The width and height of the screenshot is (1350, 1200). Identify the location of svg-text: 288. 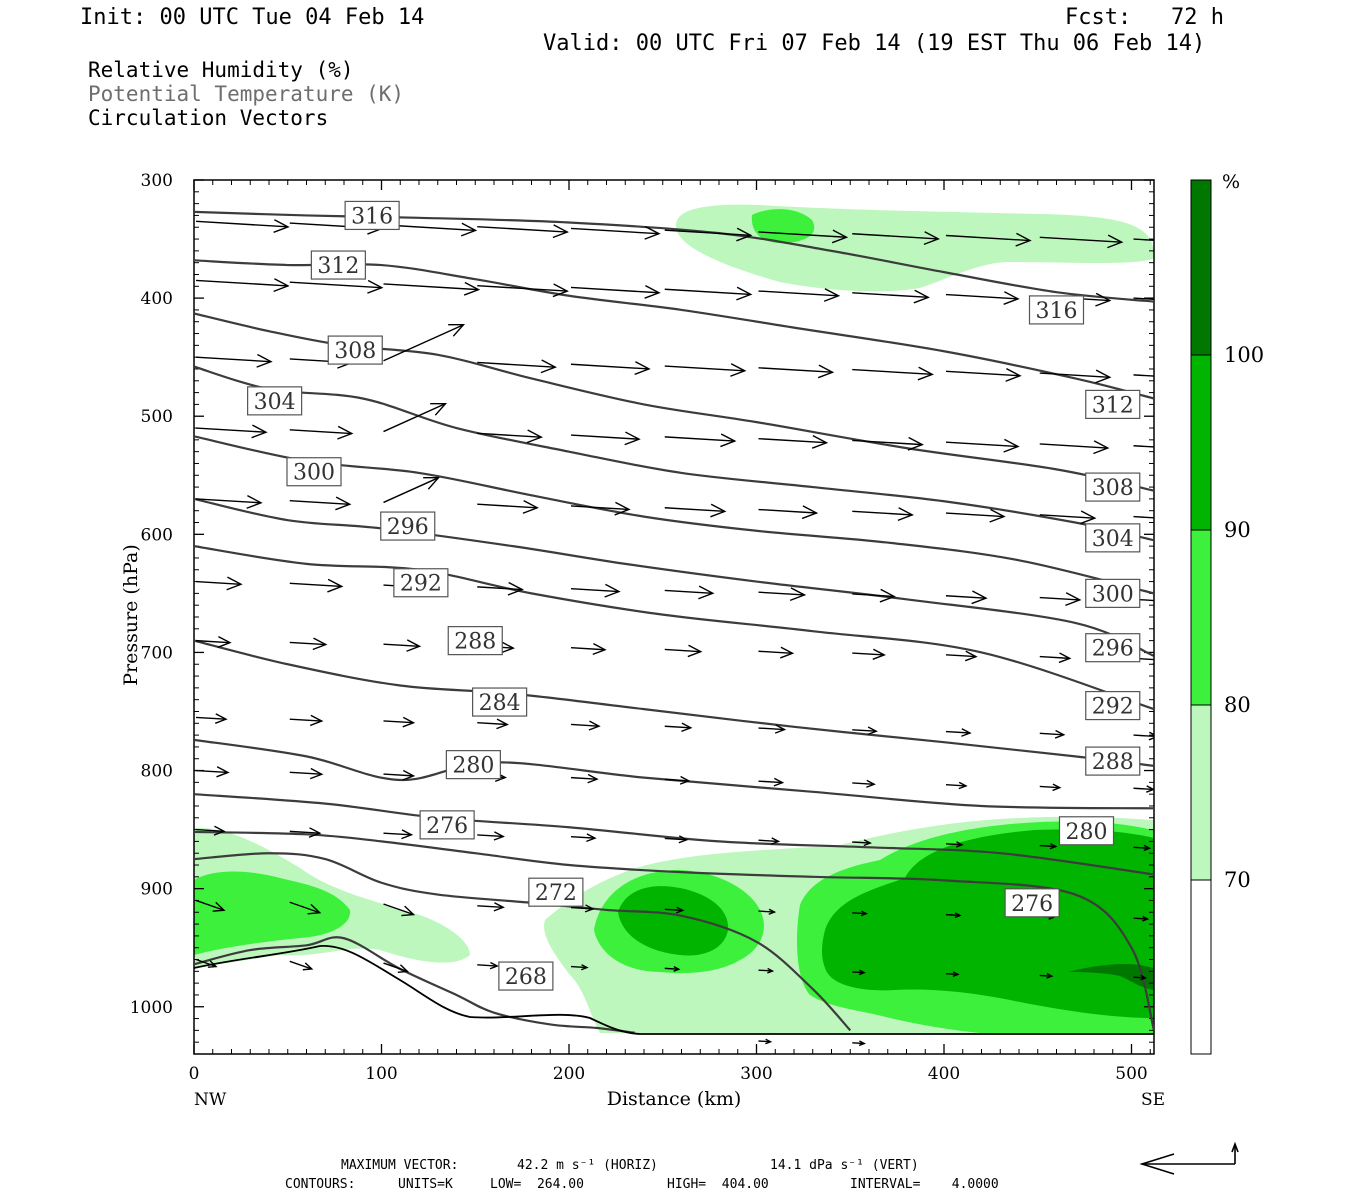
(1113, 762).